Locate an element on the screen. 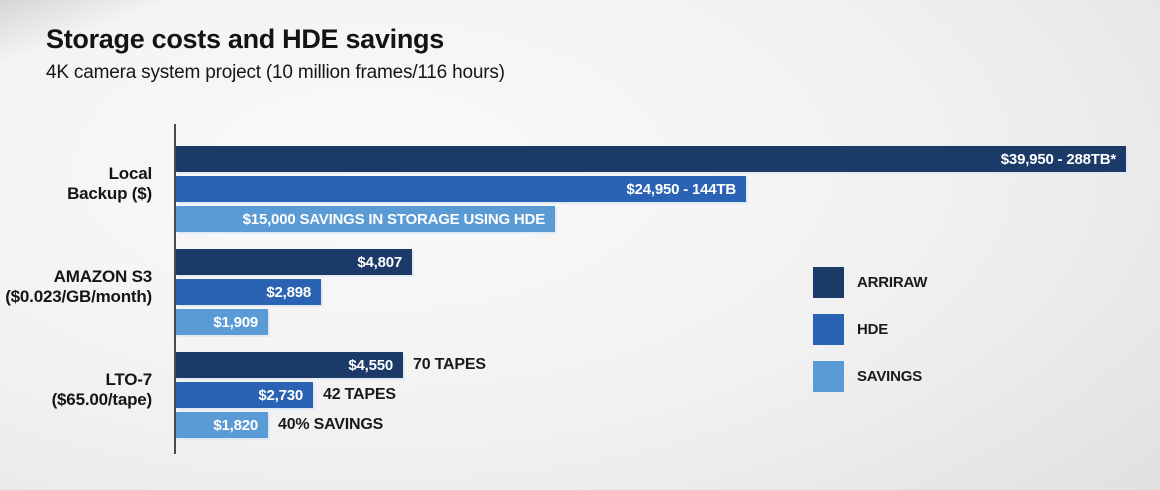  legend-label: ARRIRAW is located at coordinates (892, 282).